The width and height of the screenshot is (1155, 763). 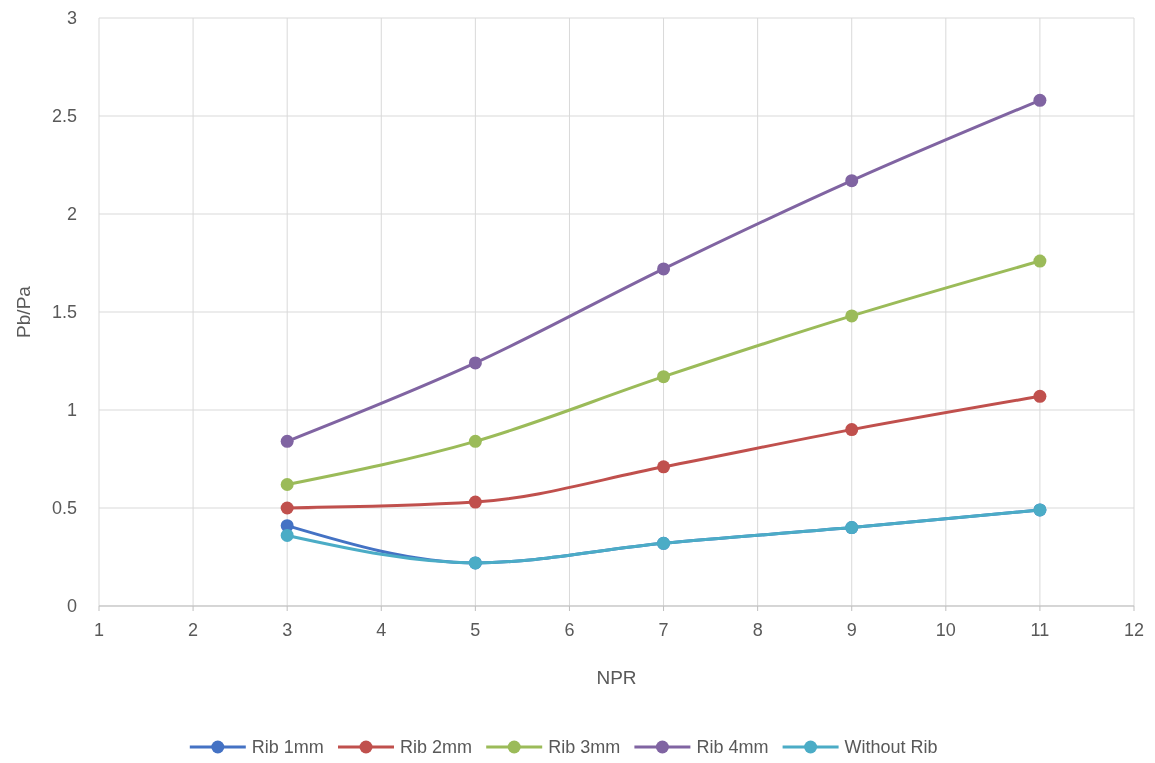 What do you see at coordinates (287, 630) in the screenshot?
I see `x-tick-label: 3` at bounding box center [287, 630].